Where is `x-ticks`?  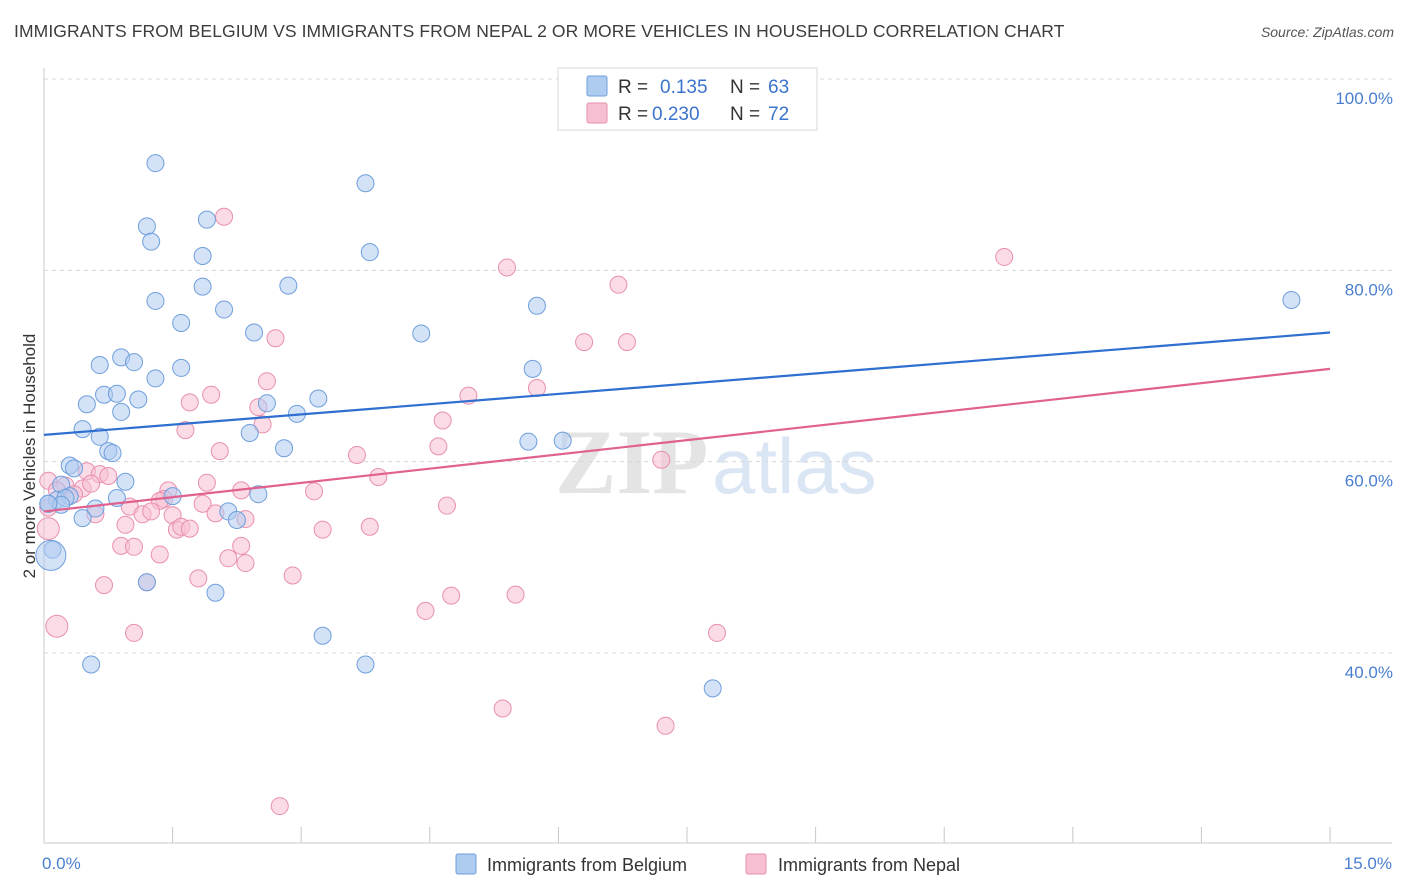
x-ticks is located at coordinates (687, 835).